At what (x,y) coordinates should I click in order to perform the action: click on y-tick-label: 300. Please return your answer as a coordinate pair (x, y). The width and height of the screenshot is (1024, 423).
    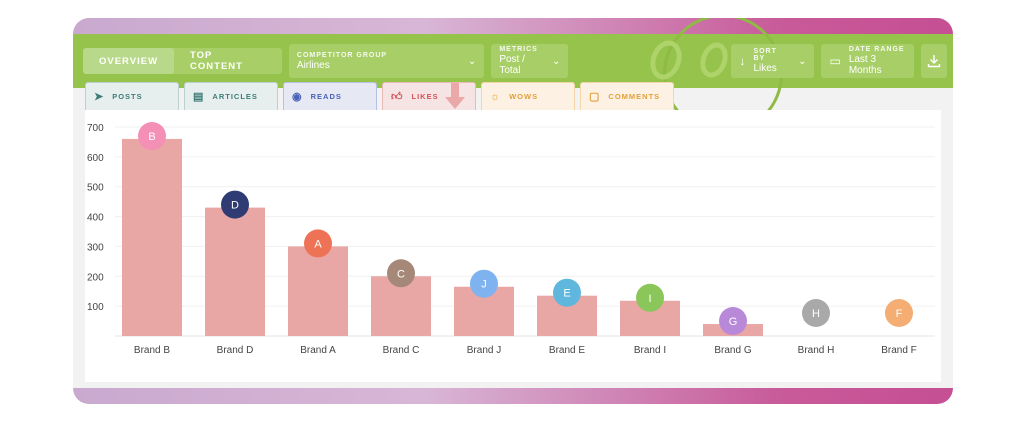
    Looking at the image, I should click on (95, 247).